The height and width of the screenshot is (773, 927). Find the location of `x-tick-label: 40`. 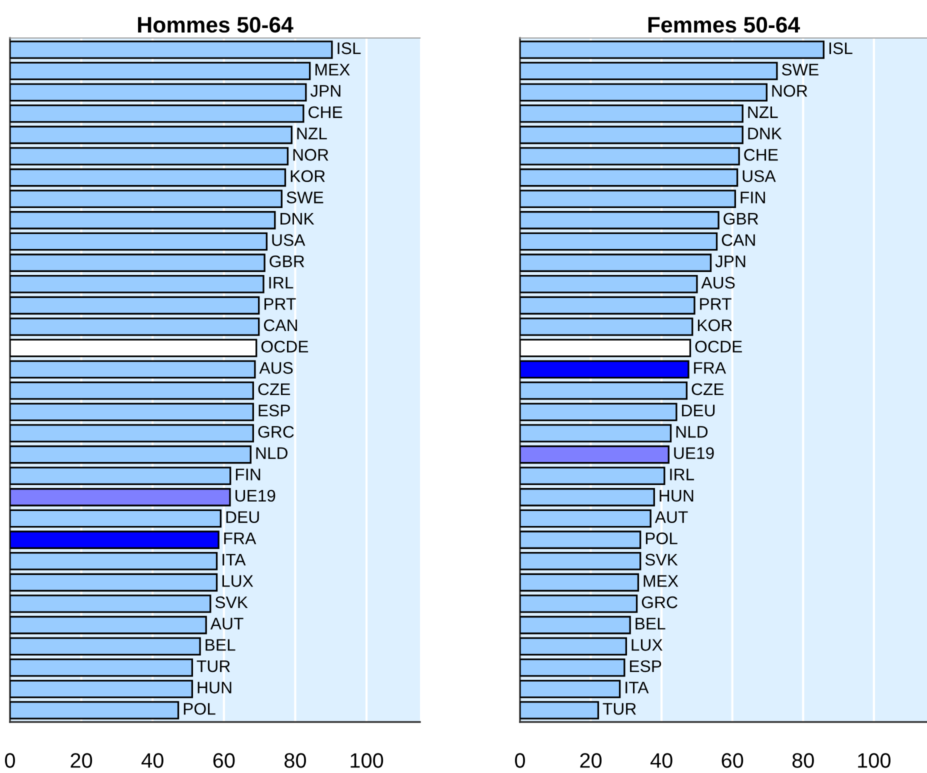

x-tick-label: 40 is located at coordinates (661, 760).